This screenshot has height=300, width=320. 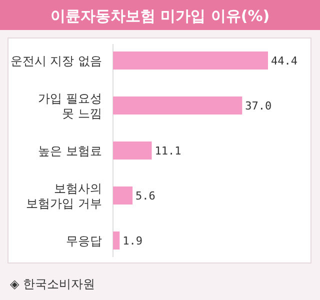 I want to click on data-label: 44.4, so click(x=284, y=61).